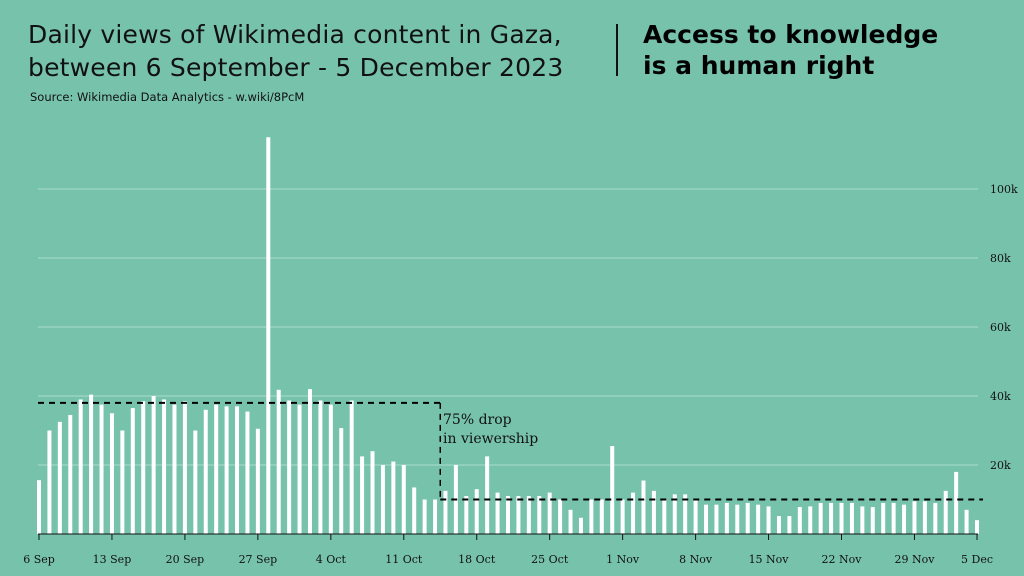 This screenshot has height=576, width=1024. What do you see at coordinates (842, 559) in the screenshot?
I see `x-tick-label-22 Nov: 22 Nov` at bounding box center [842, 559].